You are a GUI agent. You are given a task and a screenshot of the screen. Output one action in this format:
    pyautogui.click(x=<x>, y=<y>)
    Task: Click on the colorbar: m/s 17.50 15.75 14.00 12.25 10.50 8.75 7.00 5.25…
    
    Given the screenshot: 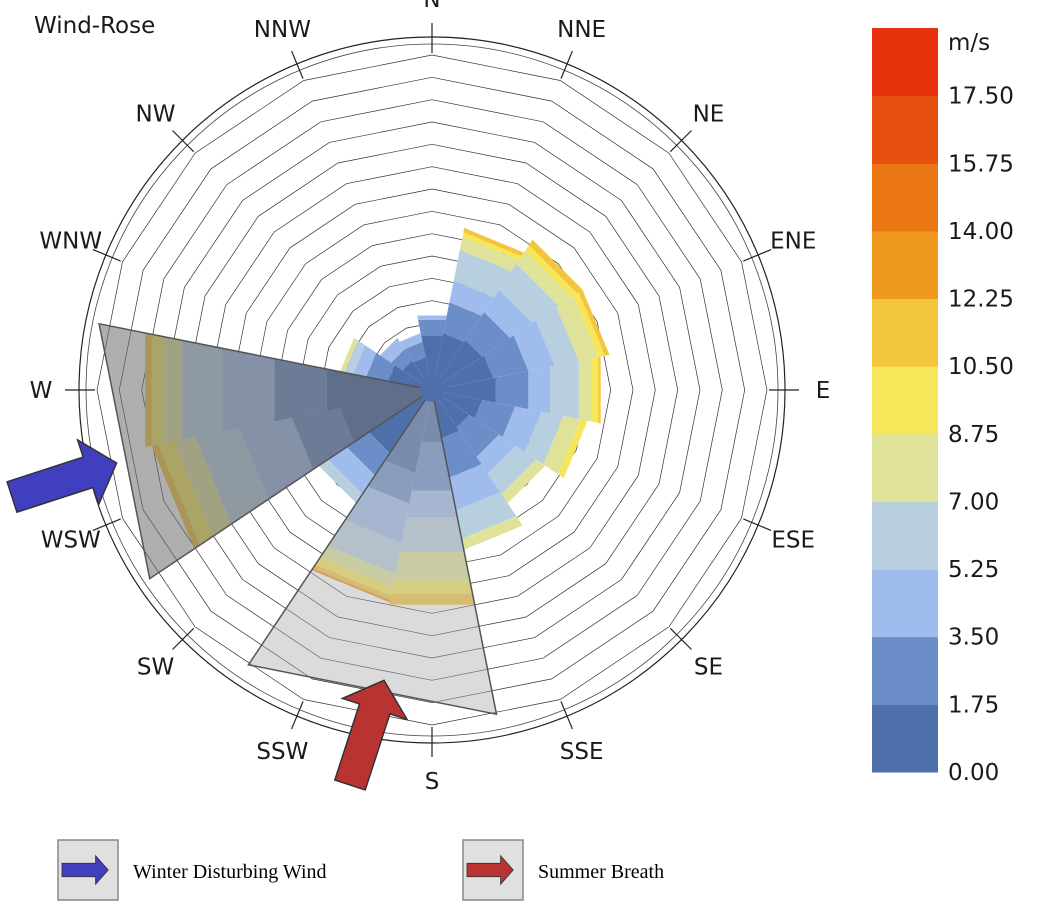 What is the action you would take?
    pyautogui.click(x=943, y=407)
    